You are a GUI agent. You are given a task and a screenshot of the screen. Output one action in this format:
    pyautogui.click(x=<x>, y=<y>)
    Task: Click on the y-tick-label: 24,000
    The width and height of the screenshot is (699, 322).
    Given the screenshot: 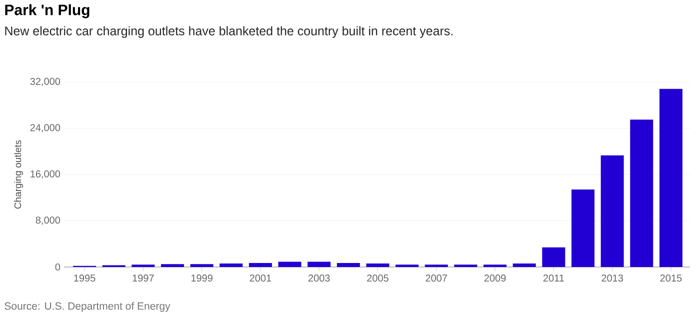 What is the action you would take?
    pyautogui.click(x=45, y=128)
    